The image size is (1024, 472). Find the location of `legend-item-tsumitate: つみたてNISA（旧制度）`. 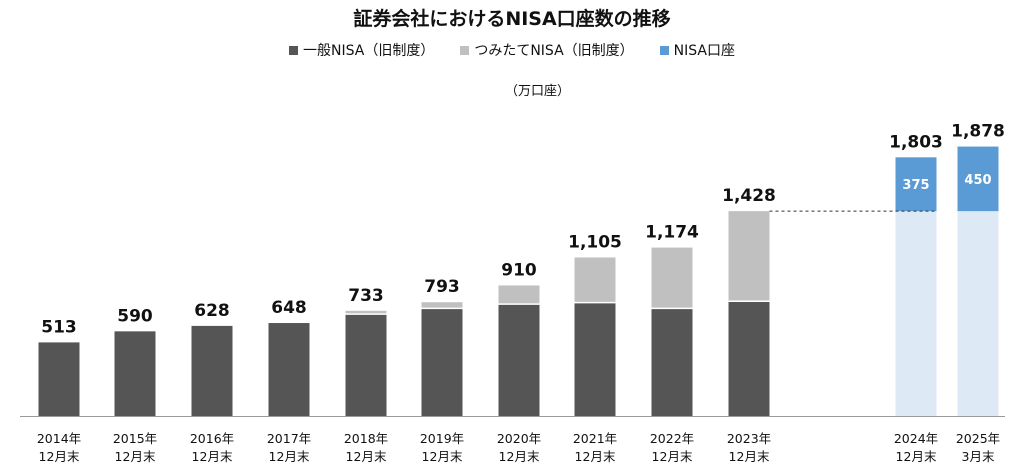

legend-item-tsumitate: つみたてNISA（旧制度） is located at coordinates (547, 50).